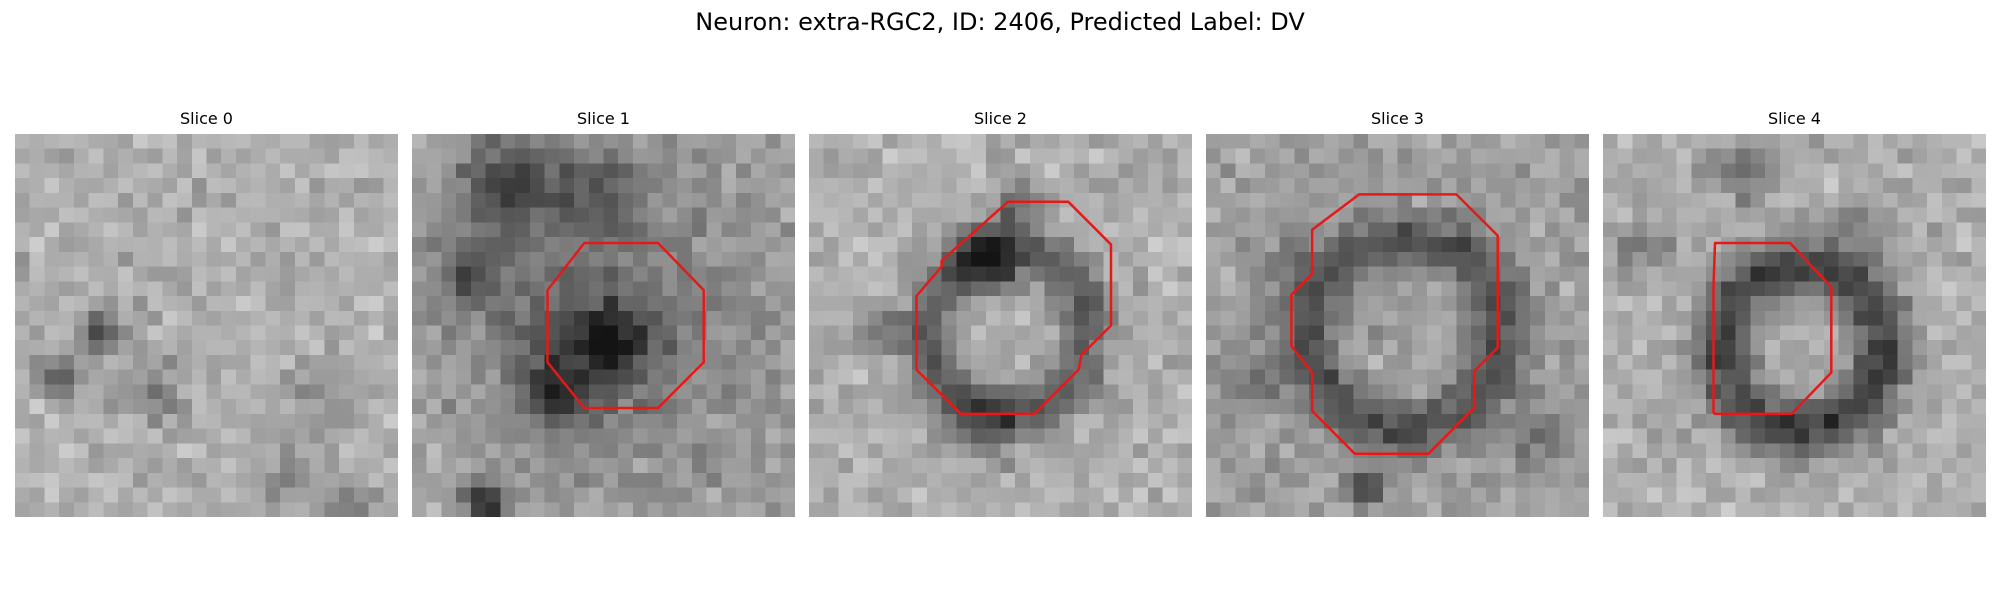 The image size is (2000, 600). What do you see at coordinates (603, 118) in the screenshot?
I see `slice-title: Slice 1` at bounding box center [603, 118].